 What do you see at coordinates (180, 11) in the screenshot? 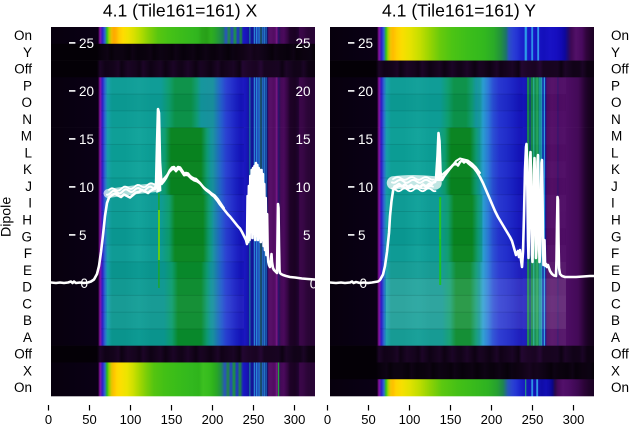
I see `svg-text: 4.1 (Tile161=161) X` at bounding box center [180, 11].